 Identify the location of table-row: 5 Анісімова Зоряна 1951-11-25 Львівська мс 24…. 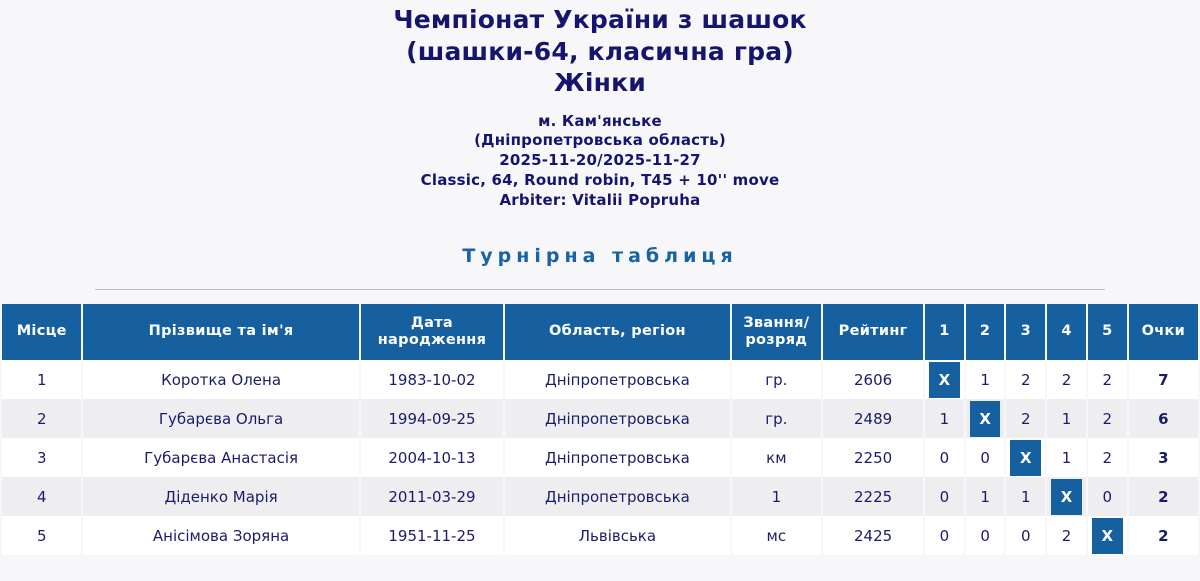
(600, 536).